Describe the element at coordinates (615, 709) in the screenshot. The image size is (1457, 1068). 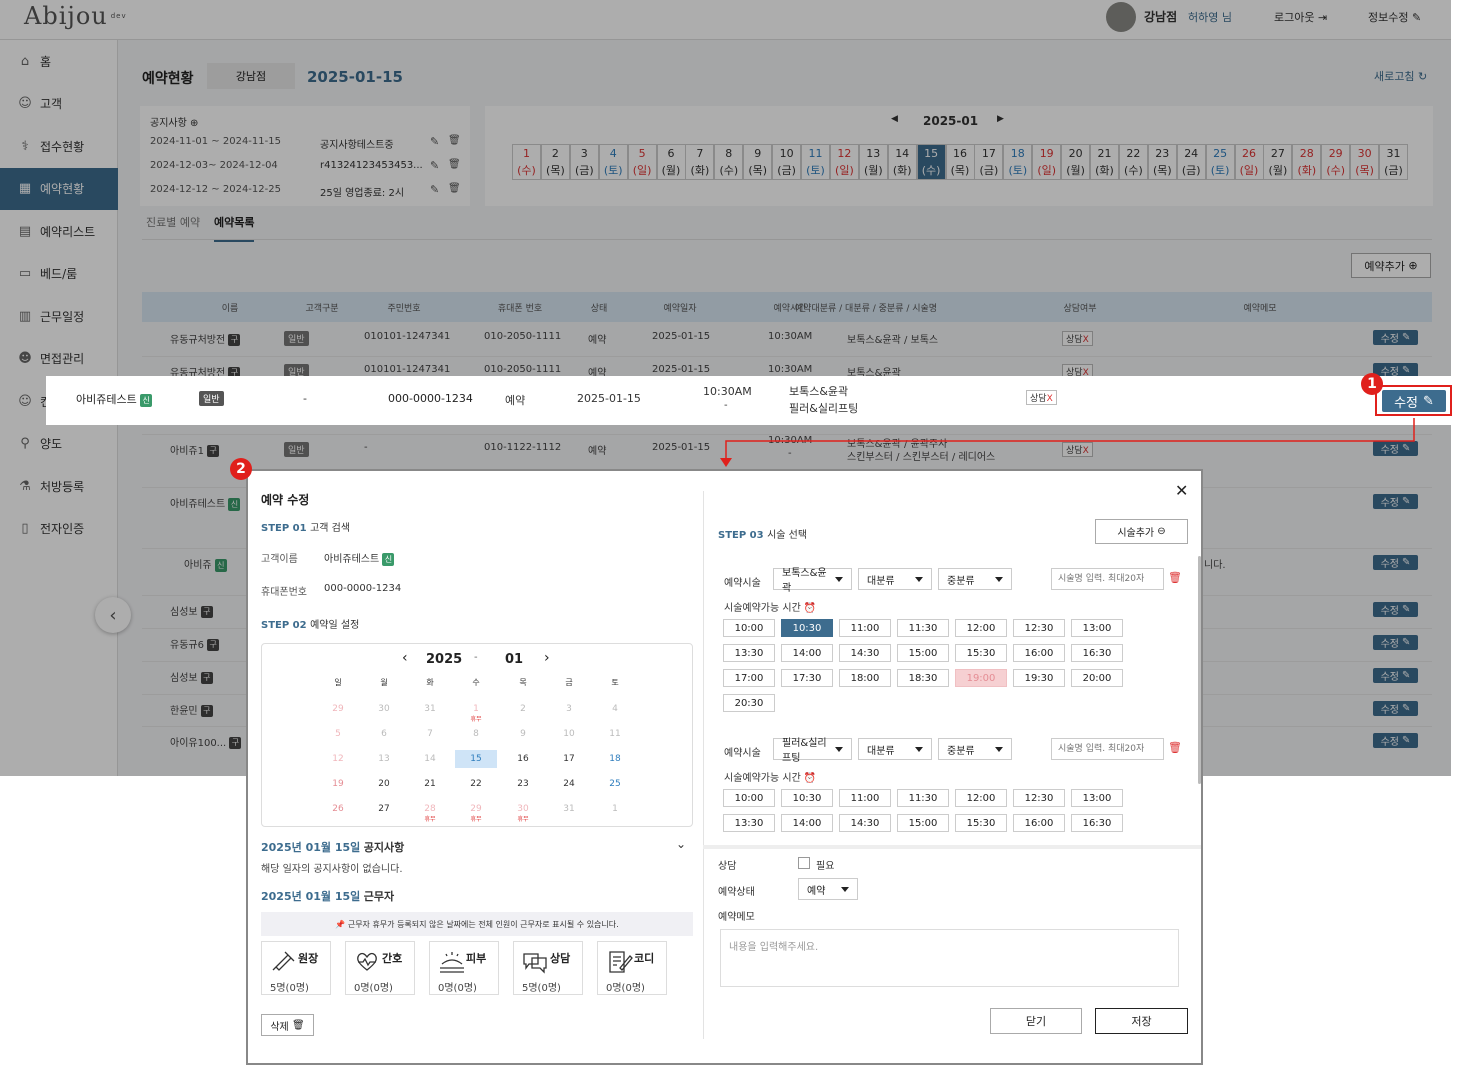
I see `calendar-day: 4` at that location.